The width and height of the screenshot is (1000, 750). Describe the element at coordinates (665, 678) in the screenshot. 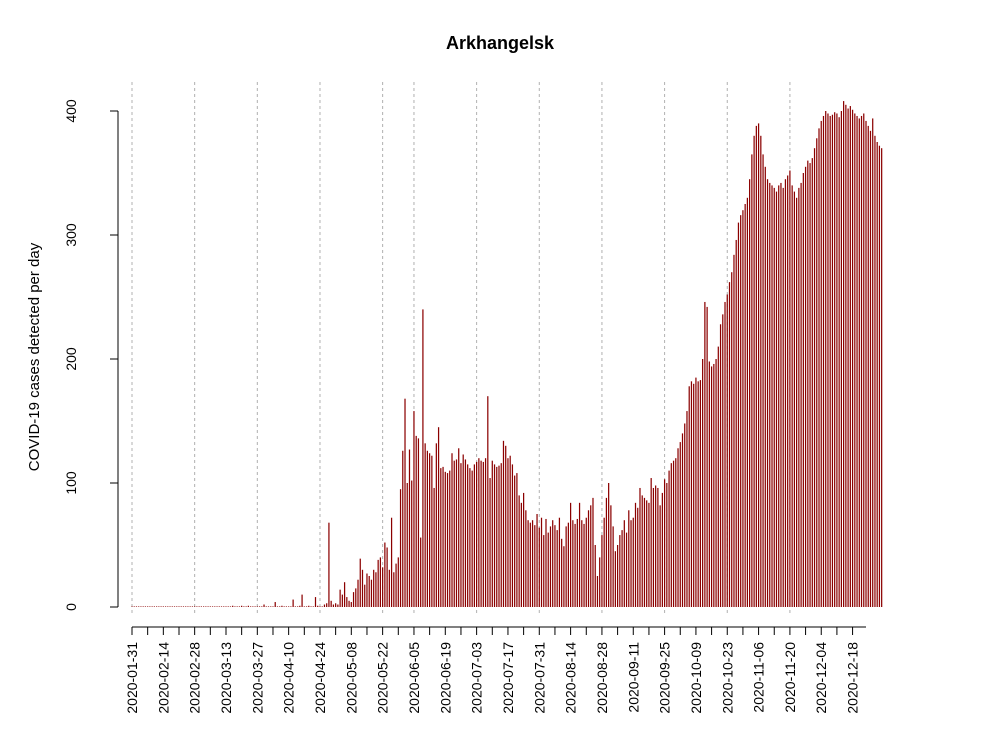

I see `x-tick-label: 2020-09-25` at that location.